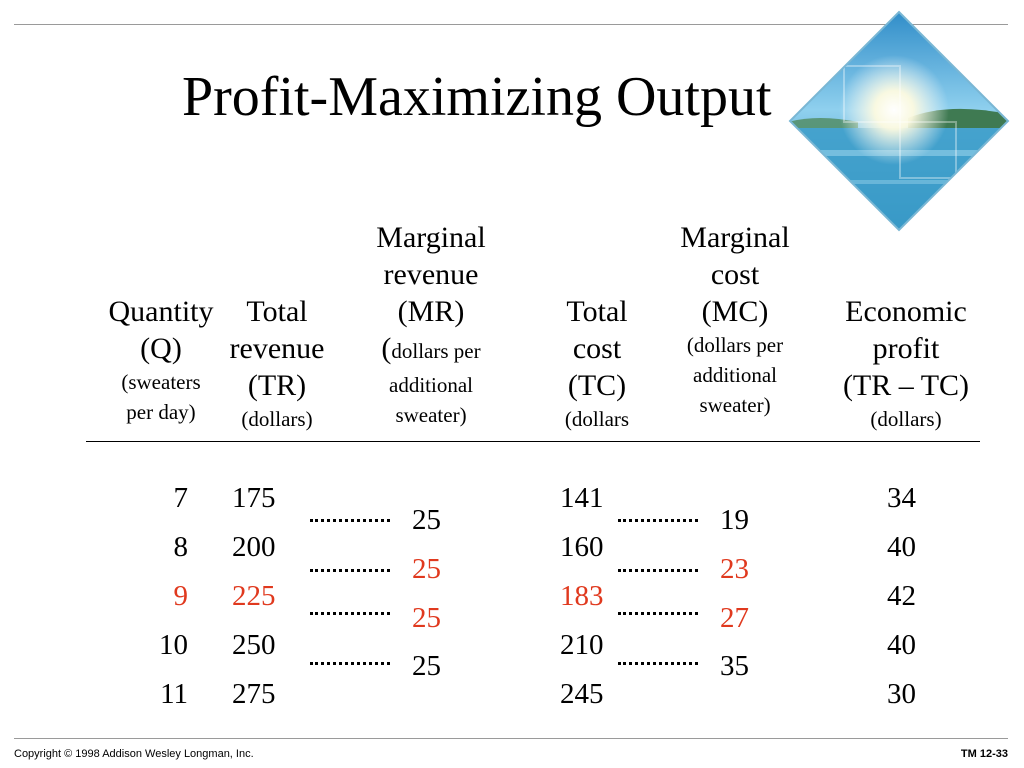 The width and height of the screenshot is (1024, 768). What do you see at coordinates (984, 754) in the screenshot?
I see `slide-id: TM 12-33` at bounding box center [984, 754].